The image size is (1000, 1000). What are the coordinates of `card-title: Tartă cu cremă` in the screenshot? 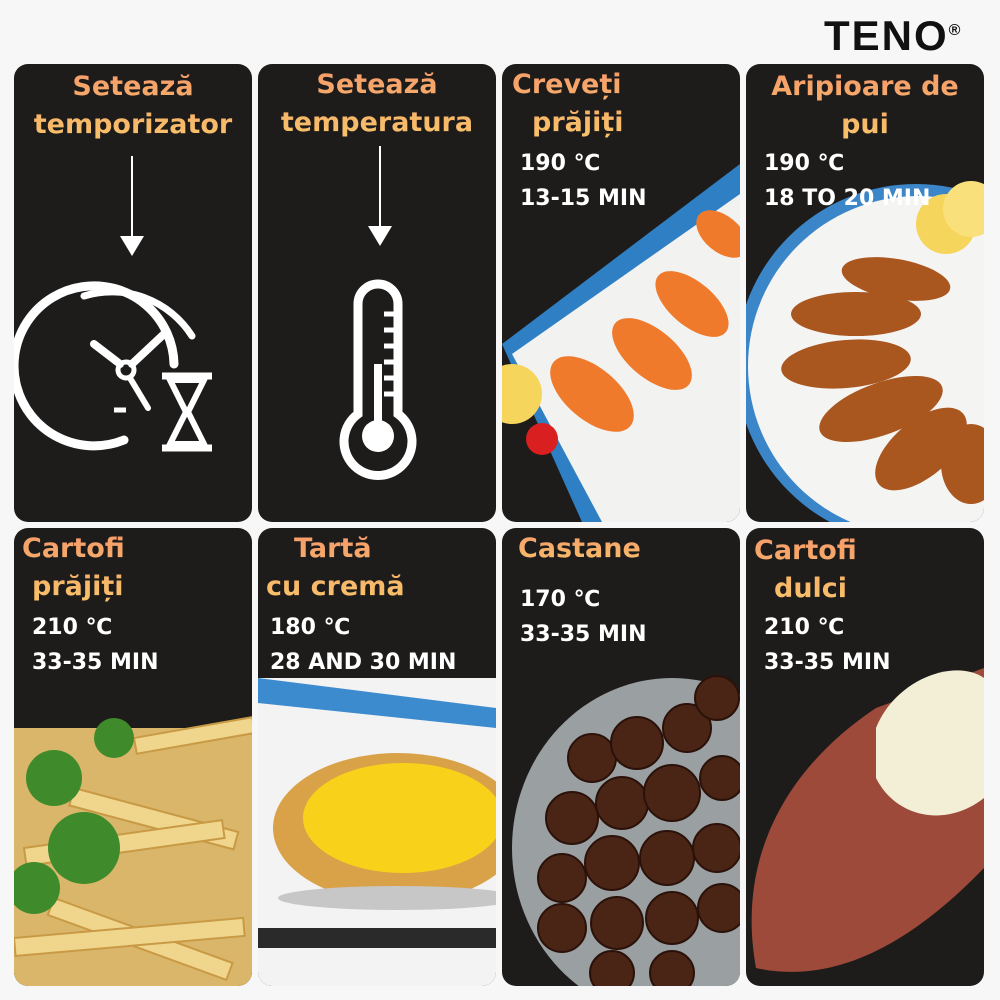 It's located at (381, 568).